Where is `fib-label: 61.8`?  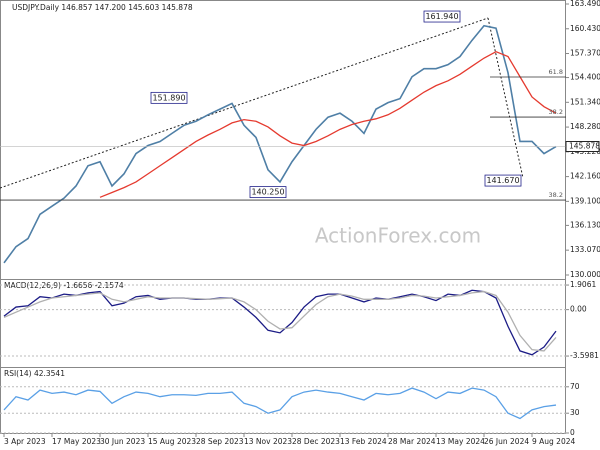 fib-label: 61.8 is located at coordinates (556, 72).